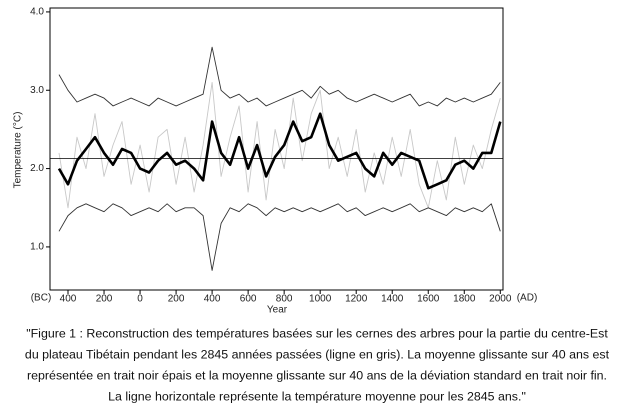 Image resolution: width=634 pixels, height=406 pixels. What do you see at coordinates (428, 299) in the screenshot?
I see `x-tick-label: 1600` at bounding box center [428, 299].